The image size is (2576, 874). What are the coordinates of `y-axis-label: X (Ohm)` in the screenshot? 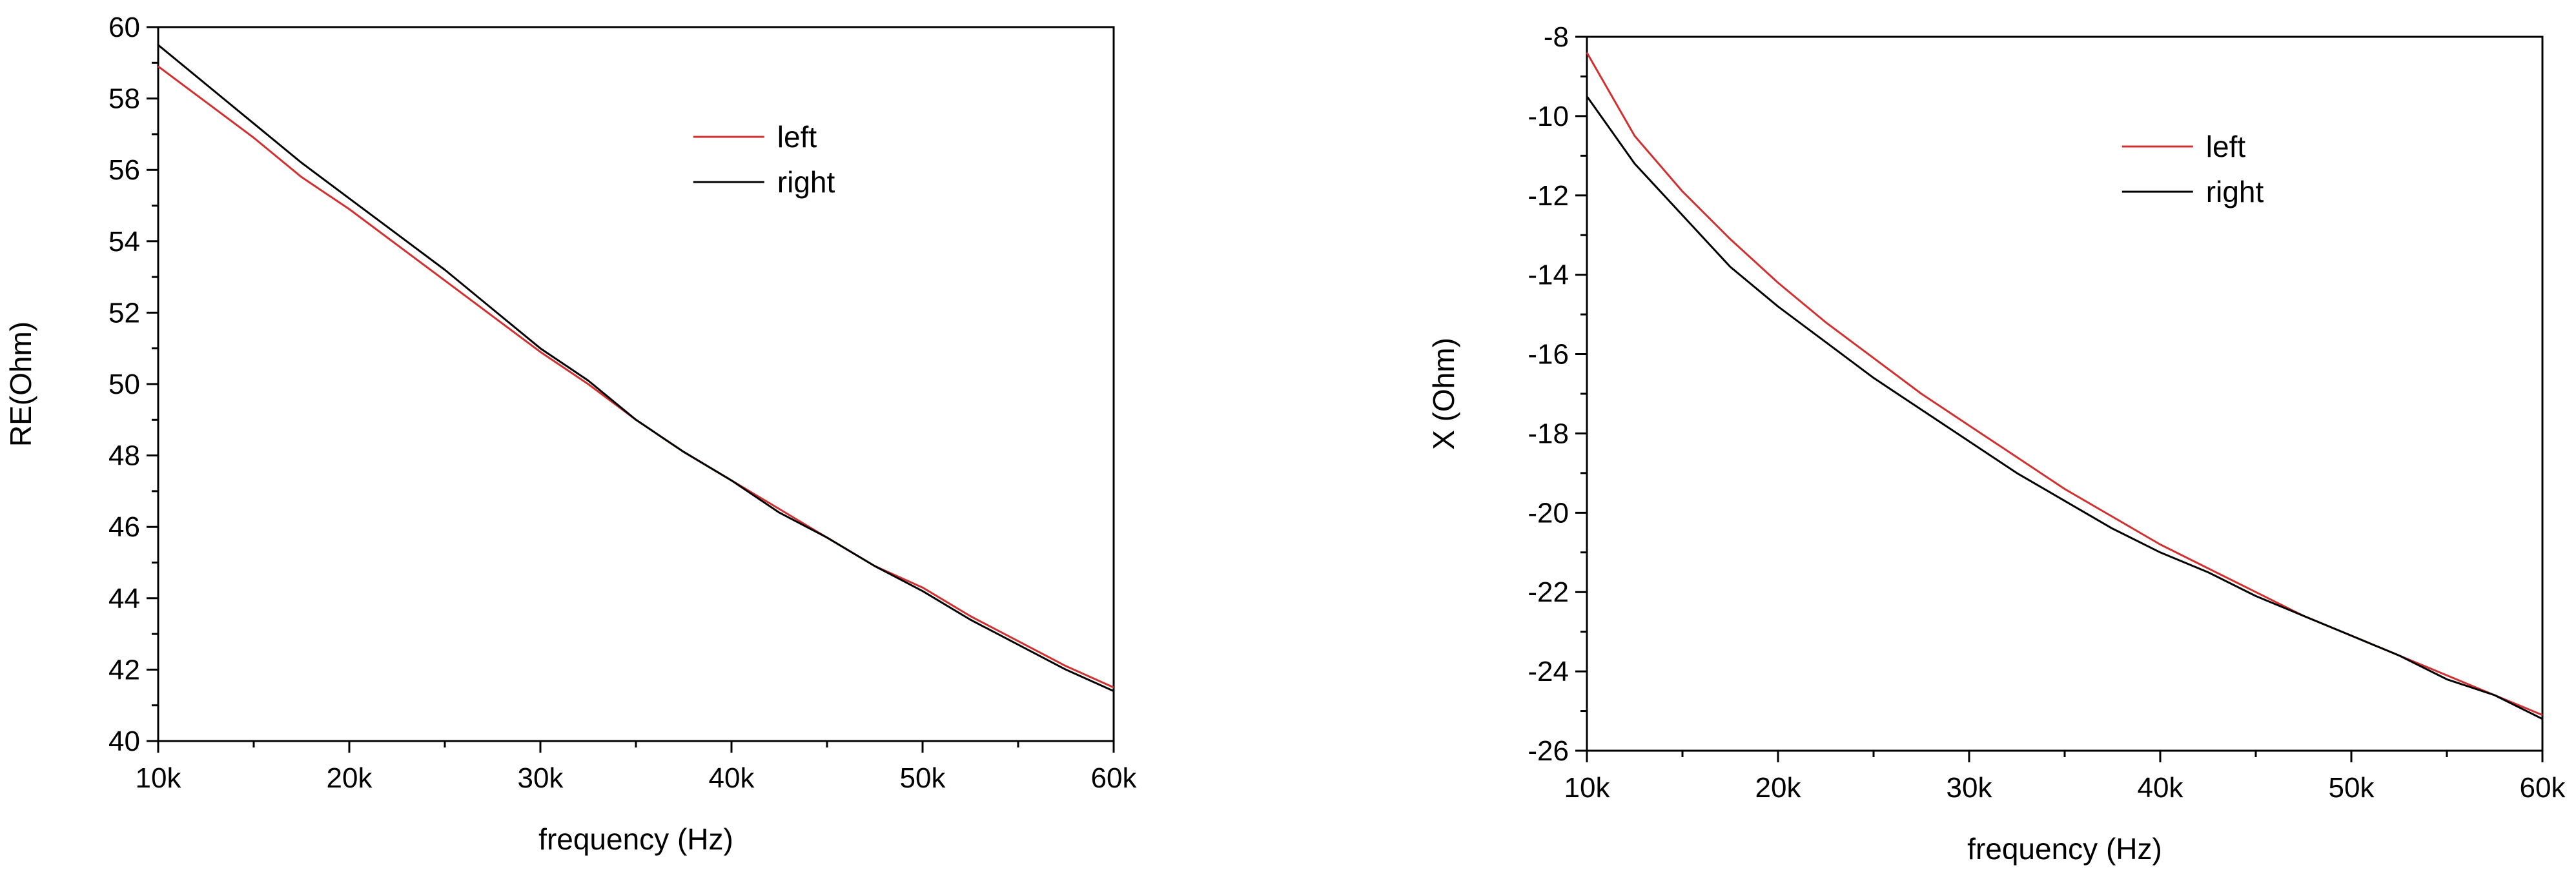 It's located at (1443, 394).